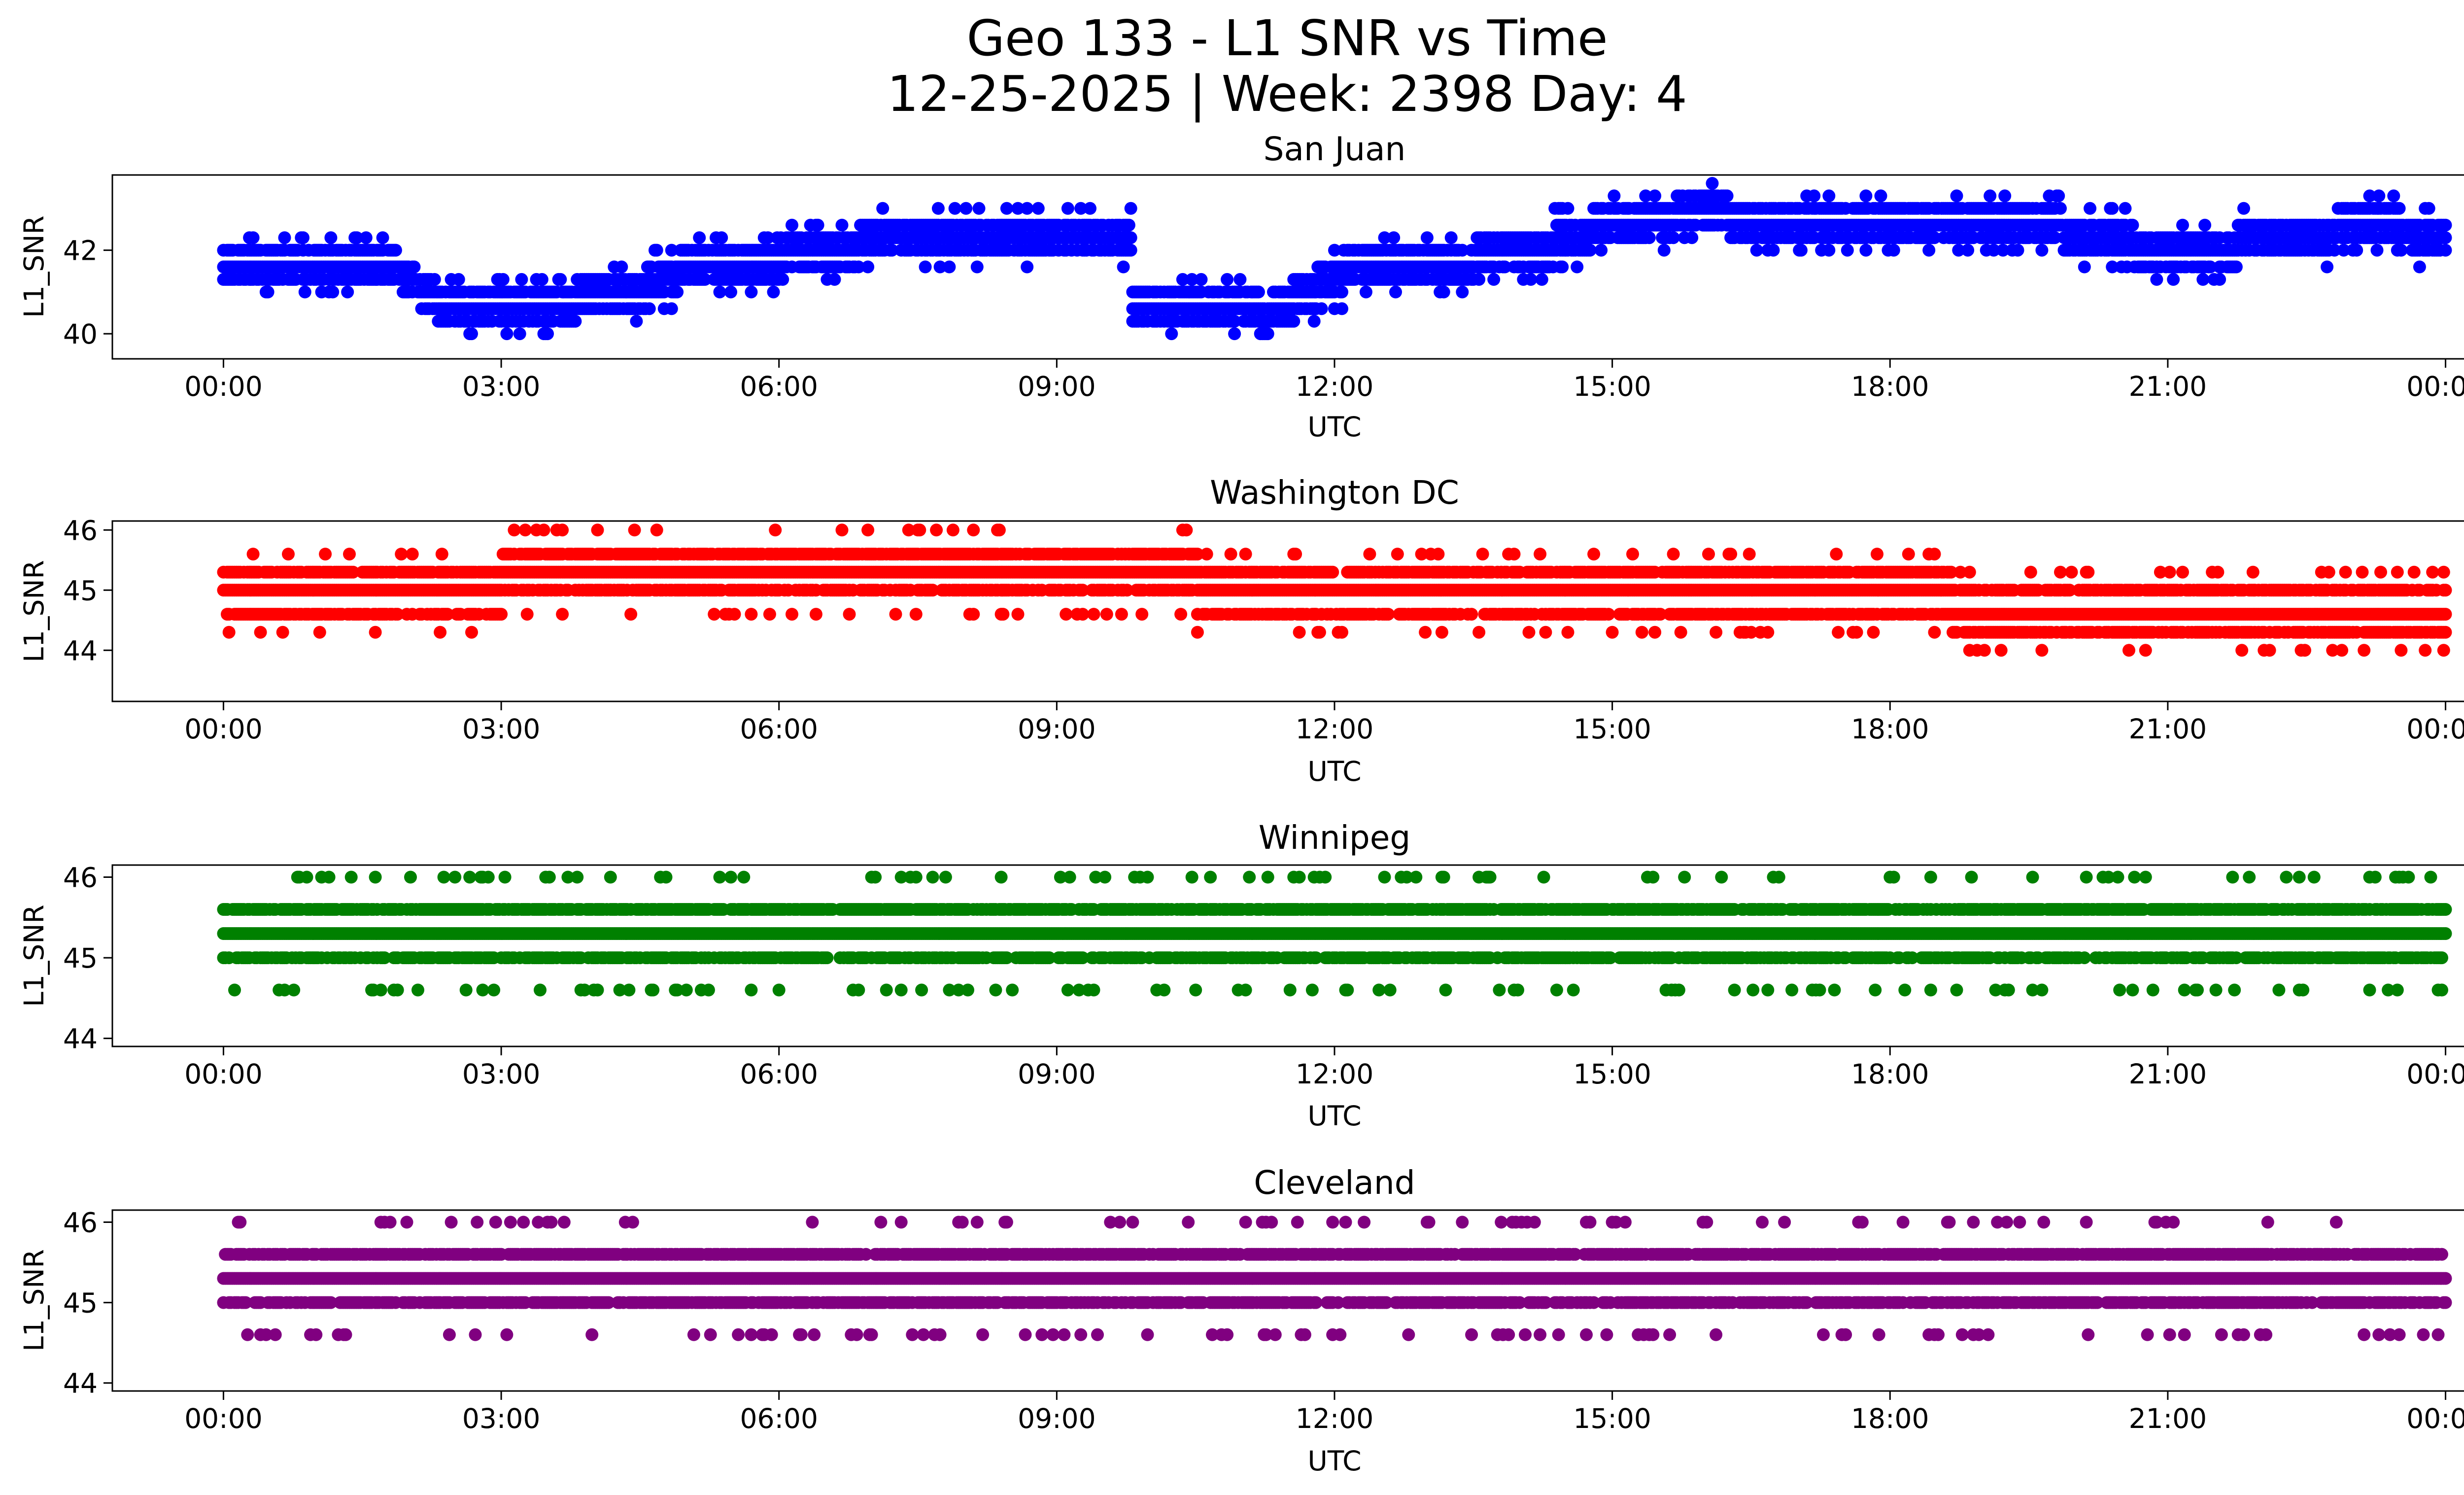 The width and height of the screenshot is (2464, 1495). I want to click on san-juan-x-tick-label: 12:00, so click(1335, 386).